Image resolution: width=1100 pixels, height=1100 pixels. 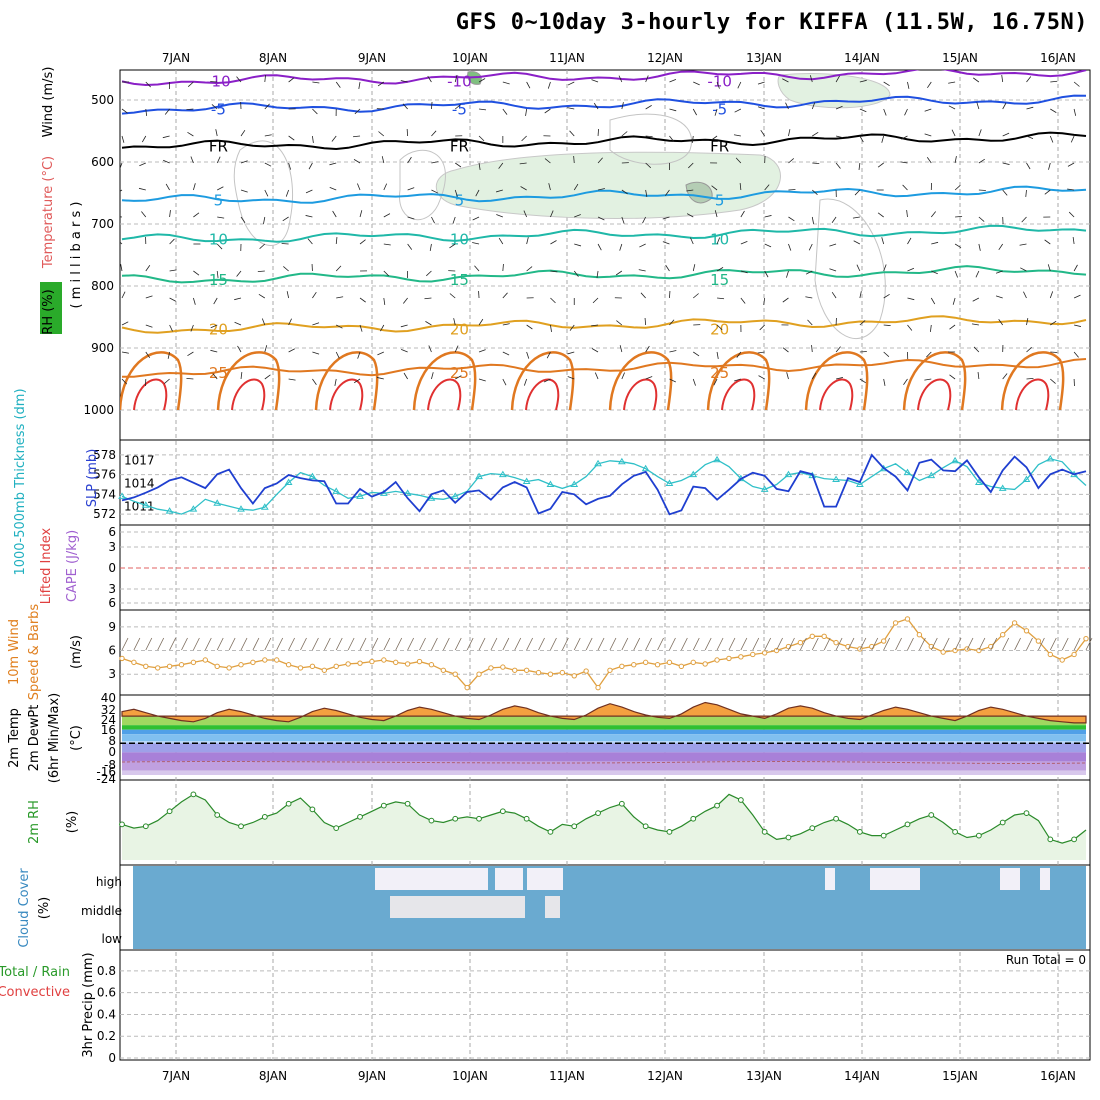 I want to click on pressure-tick: 600, so click(x=102, y=162).